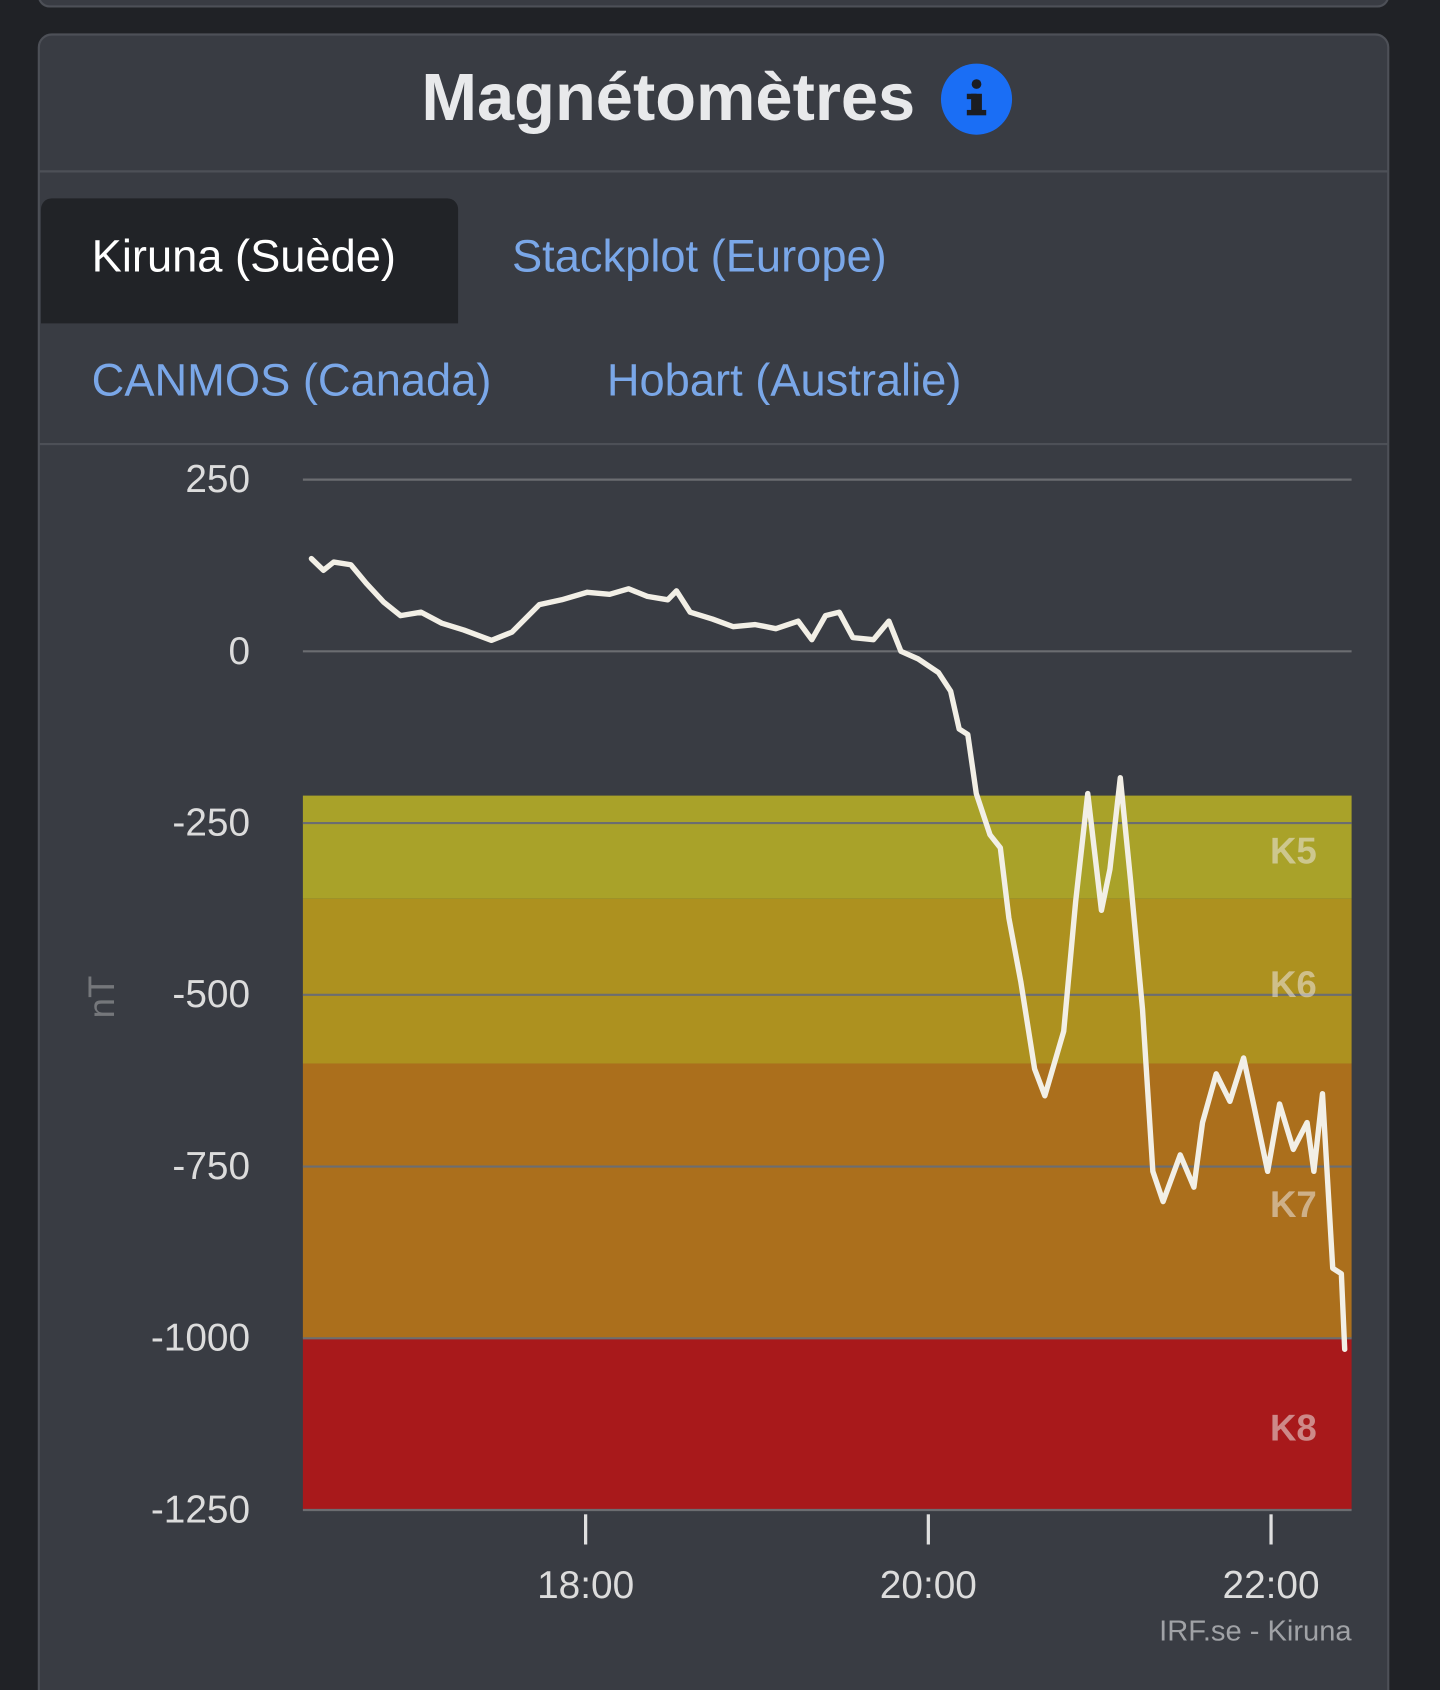 The height and width of the screenshot is (1690, 1440). Describe the element at coordinates (1293, 1427) in the screenshot. I see `band-label: K8` at that location.